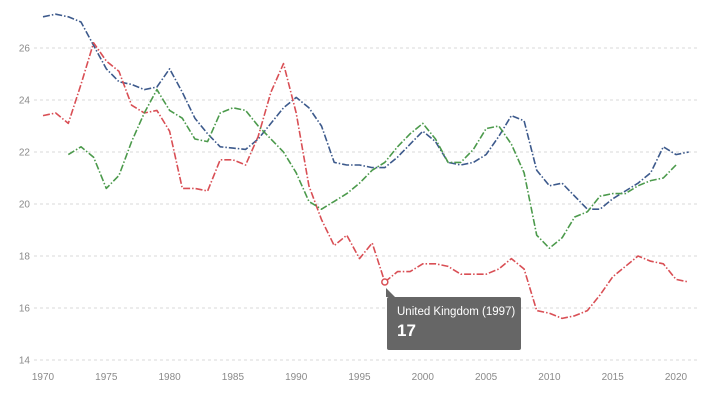 This screenshot has height=400, width=707. Describe the element at coordinates (233, 377) in the screenshot. I see `x-tick-label: 1985` at that location.